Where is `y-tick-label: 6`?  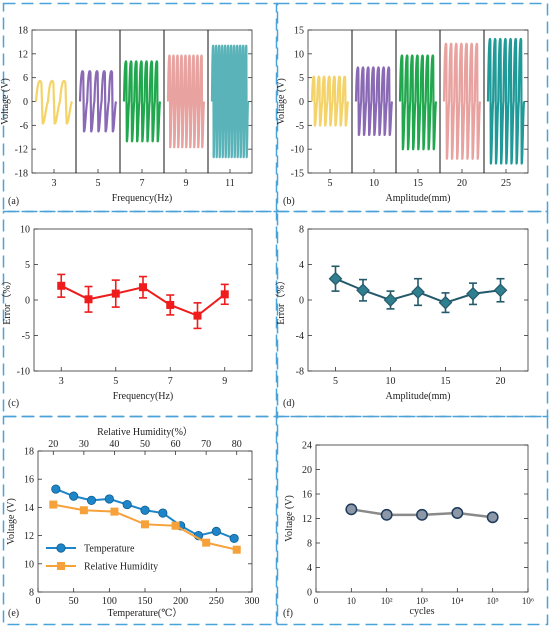
y-tick-label: 6 is located at coordinates (25, 78).